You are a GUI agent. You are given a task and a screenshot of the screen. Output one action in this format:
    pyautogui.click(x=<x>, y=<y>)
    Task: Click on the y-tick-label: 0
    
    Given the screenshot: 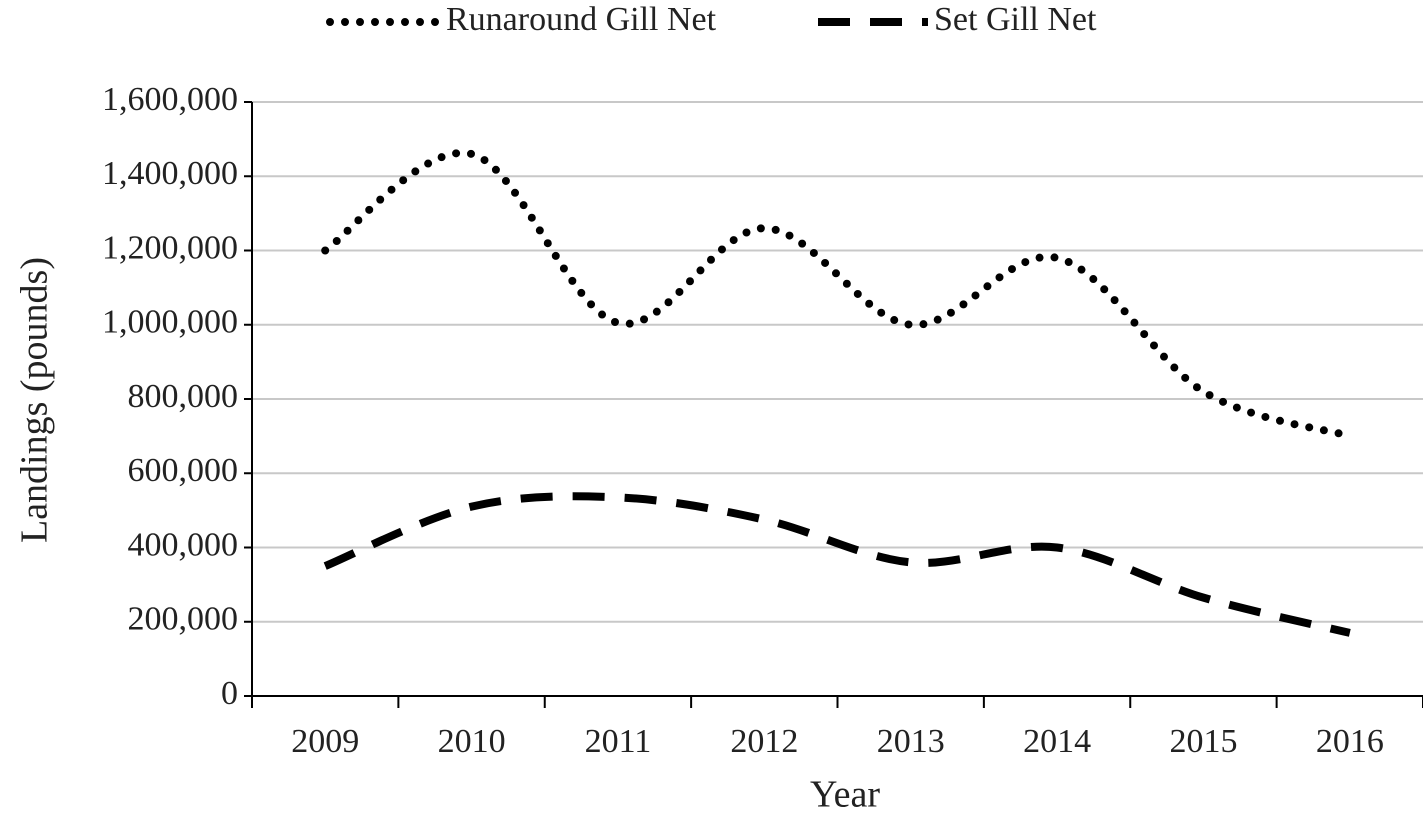 What is the action you would take?
    pyautogui.click(x=229, y=693)
    